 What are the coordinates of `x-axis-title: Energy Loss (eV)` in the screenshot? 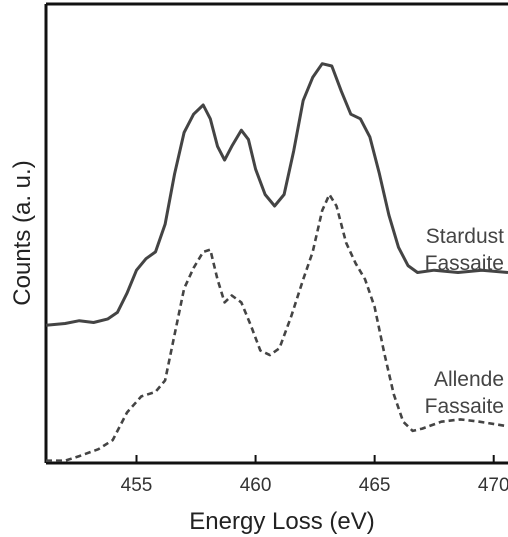 It's located at (281, 521).